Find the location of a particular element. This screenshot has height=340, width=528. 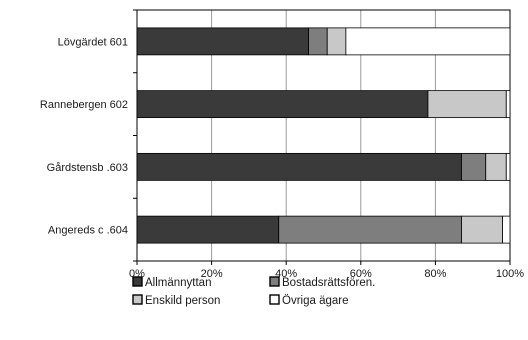

legend-label: Allmännyttan is located at coordinates (178, 283).